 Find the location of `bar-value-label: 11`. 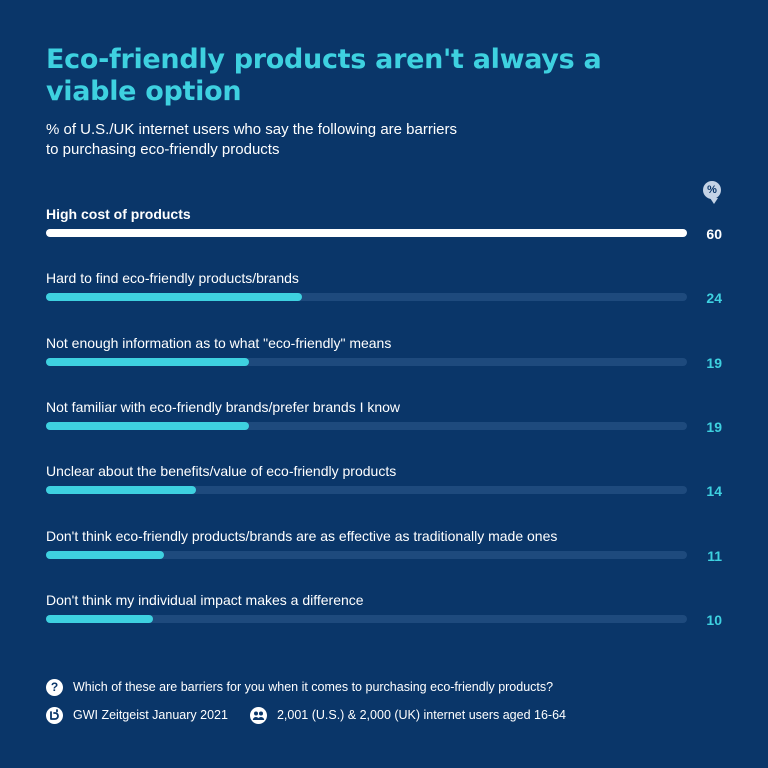

bar-value-label: 11 is located at coordinates (714, 555).